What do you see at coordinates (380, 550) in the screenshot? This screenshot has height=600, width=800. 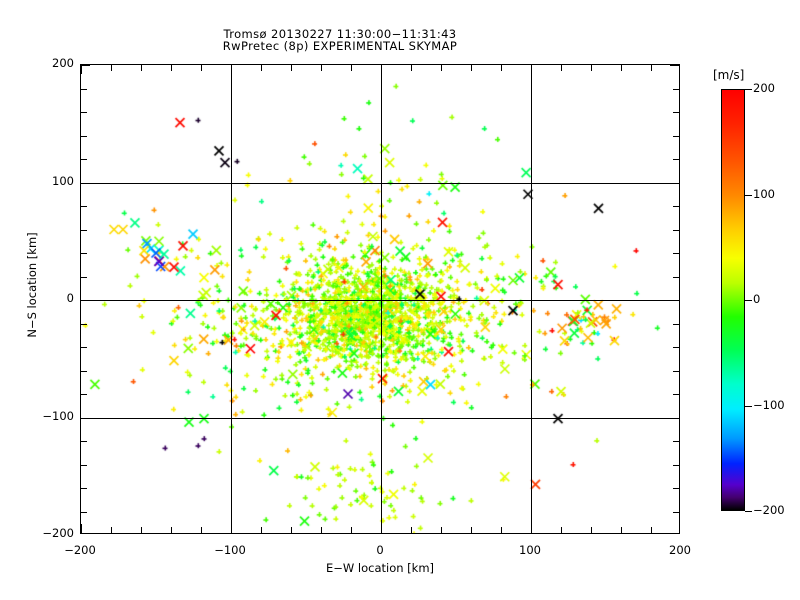 I see `x-tick-label: 0` at bounding box center [380, 550].